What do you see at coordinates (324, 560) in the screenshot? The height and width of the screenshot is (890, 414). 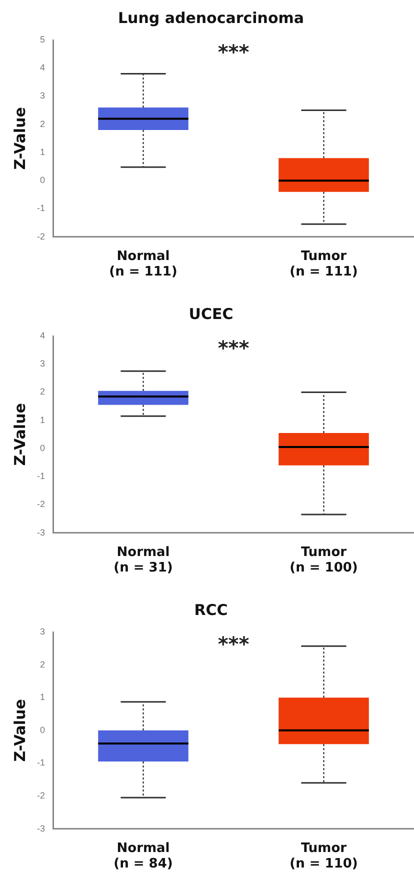 I see `x-tick-label: Tumor (n = 100)` at bounding box center [324, 560].